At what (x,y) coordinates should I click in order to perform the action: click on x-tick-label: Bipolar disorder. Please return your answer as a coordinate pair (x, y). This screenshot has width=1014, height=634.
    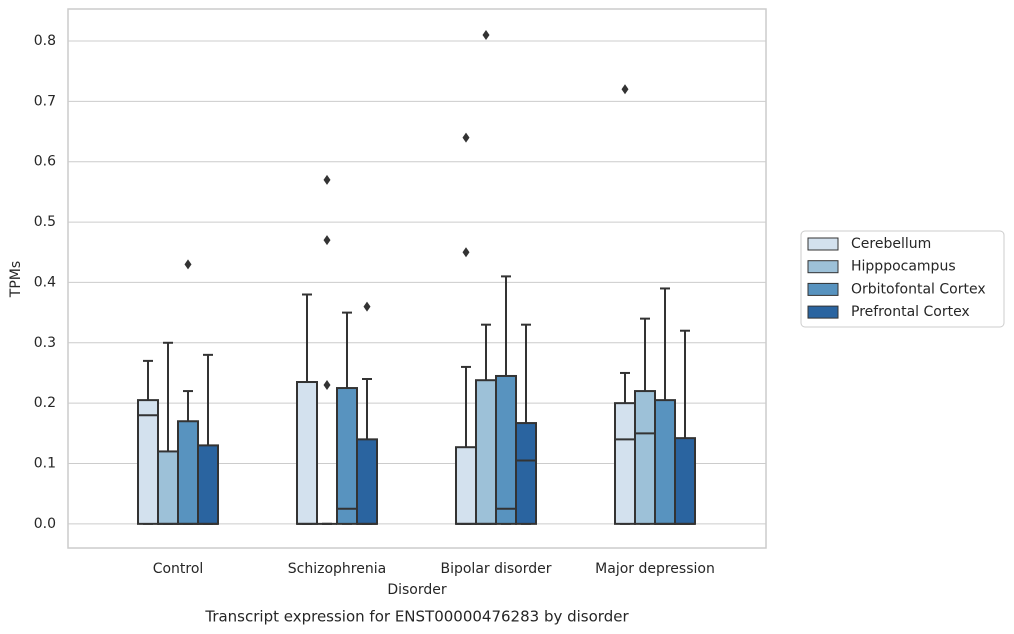
    Looking at the image, I should click on (495, 569).